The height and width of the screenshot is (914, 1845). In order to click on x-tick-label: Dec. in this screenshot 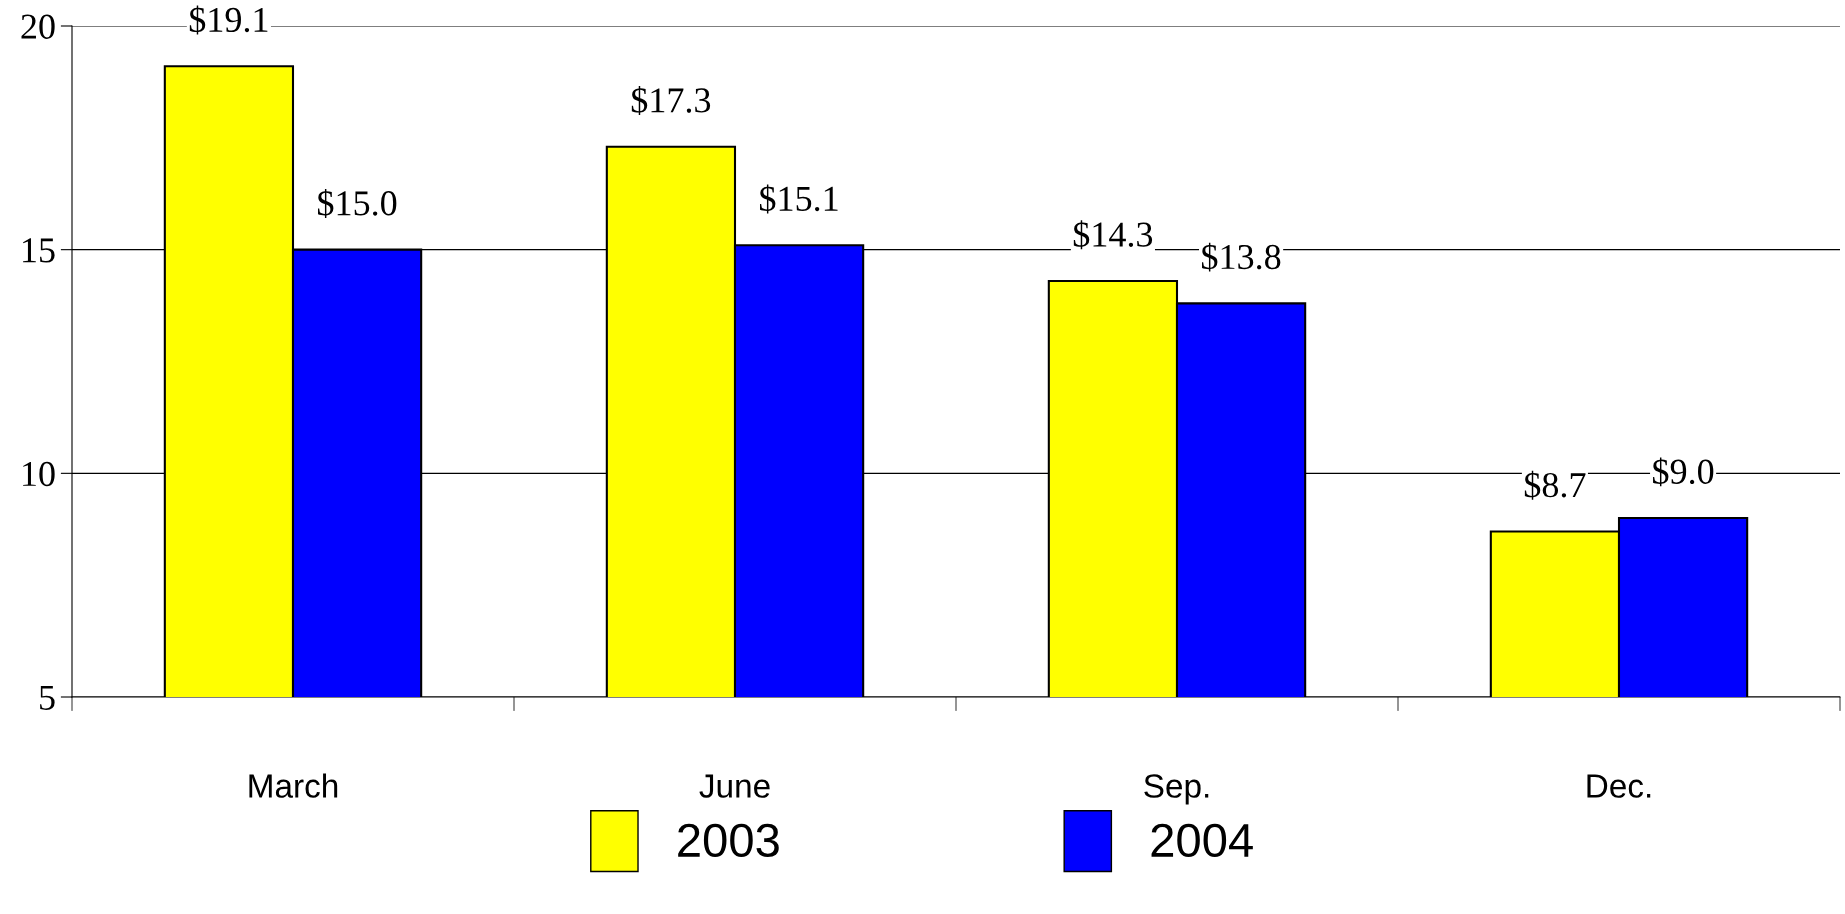, I will do `click(1619, 786)`.